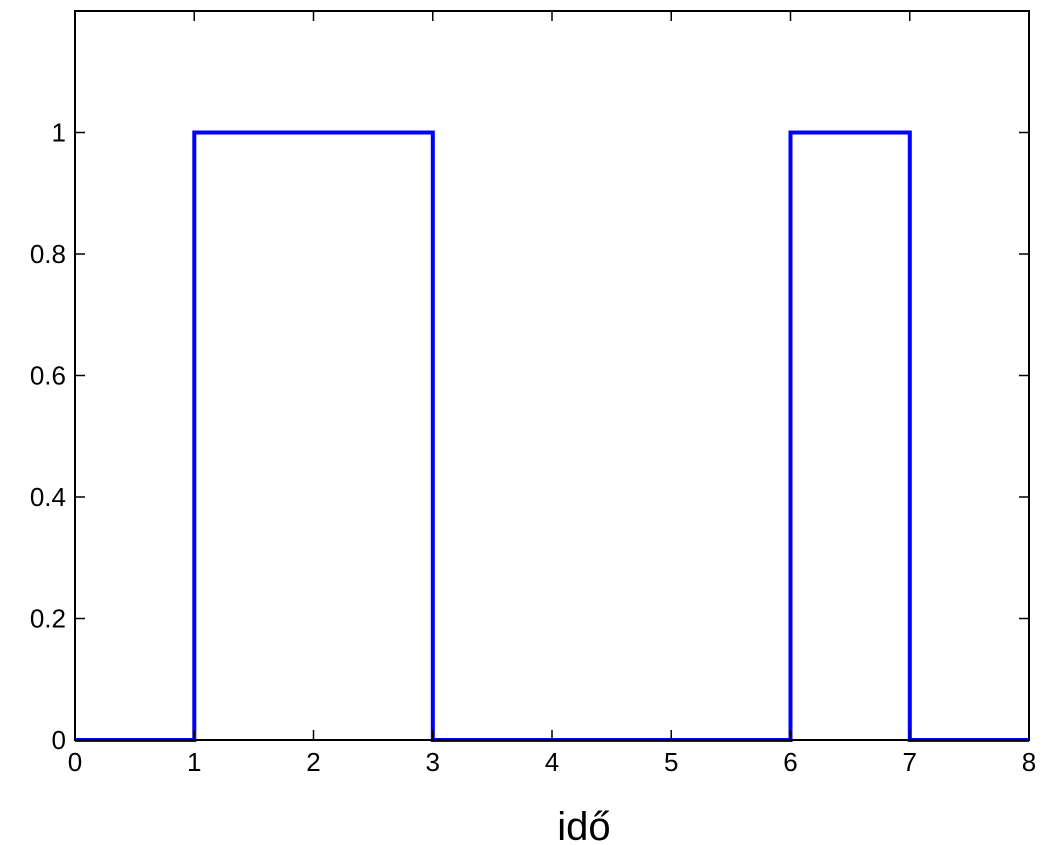 The width and height of the screenshot is (1046, 845). What do you see at coordinates (552, 762) in the screenshot?
I see `x-tick-label: 4` at bounding box center [552, 762].